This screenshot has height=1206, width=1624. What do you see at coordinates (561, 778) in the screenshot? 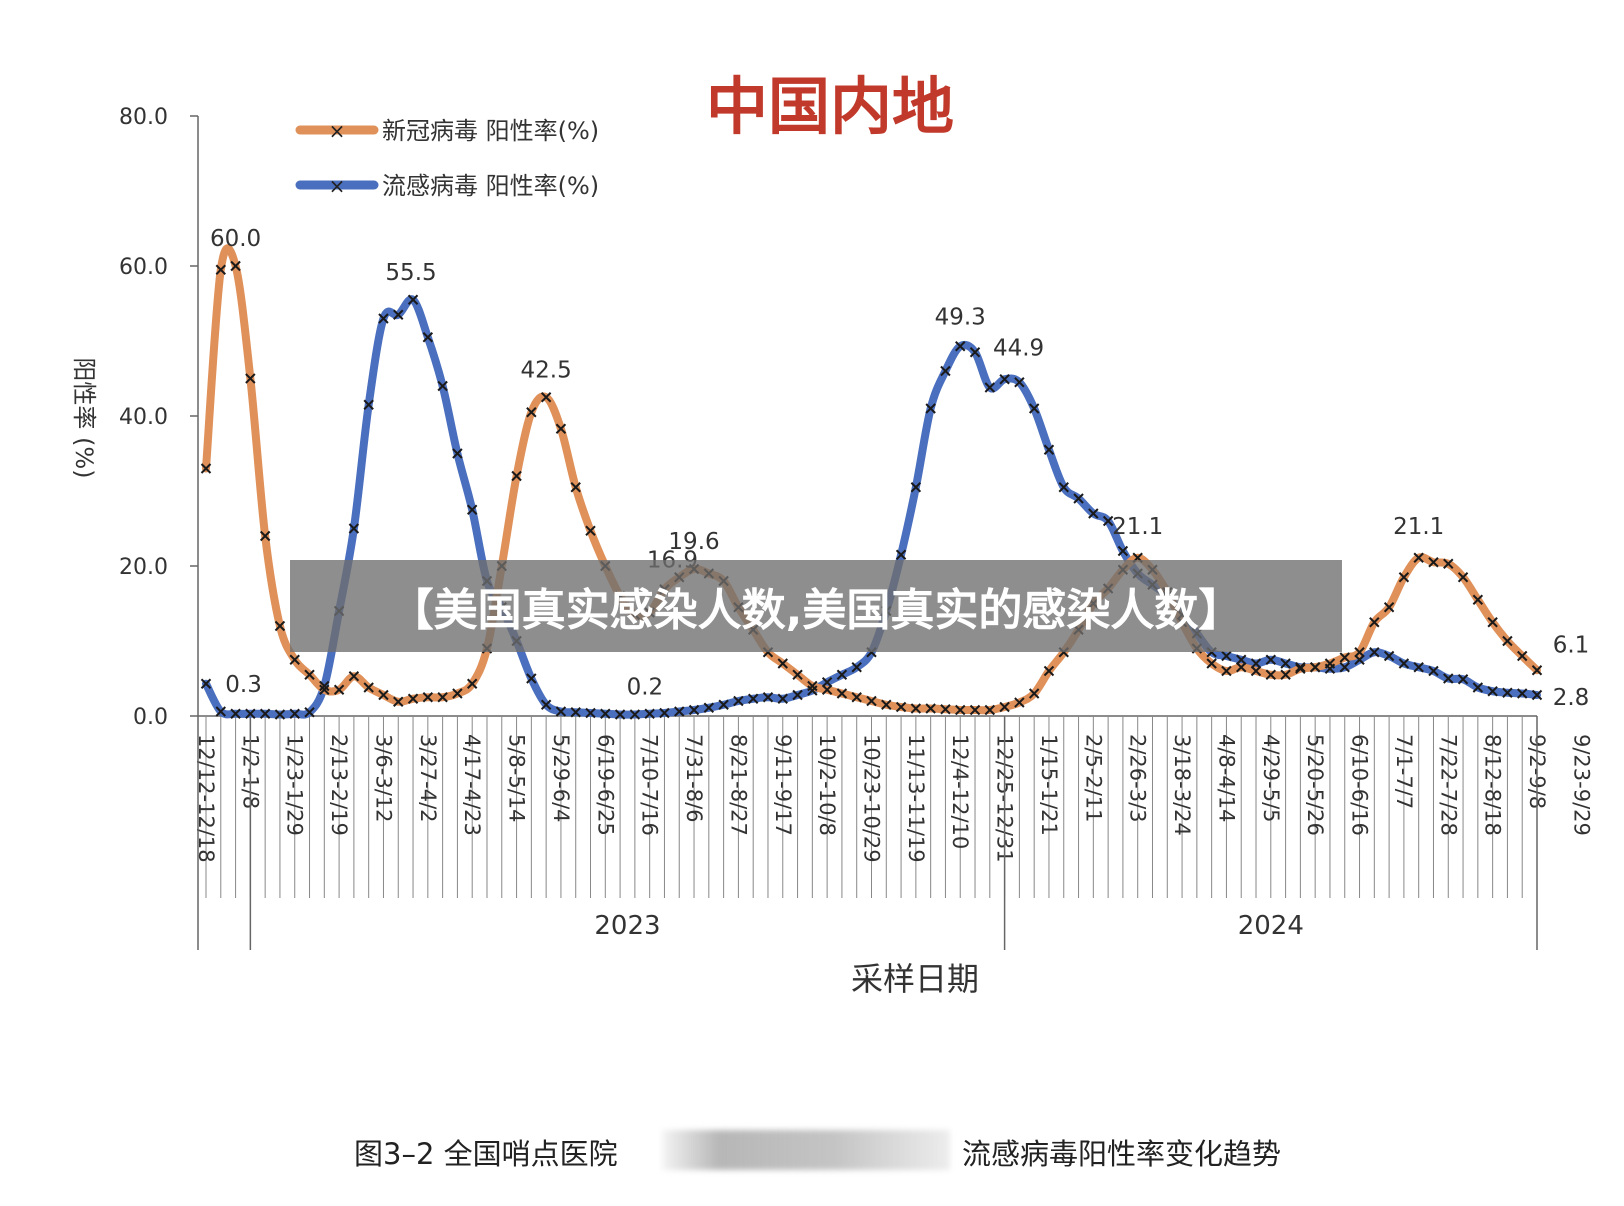
I see `x-tick-label: 5/29-6/4` at bounding box center [561, 778].